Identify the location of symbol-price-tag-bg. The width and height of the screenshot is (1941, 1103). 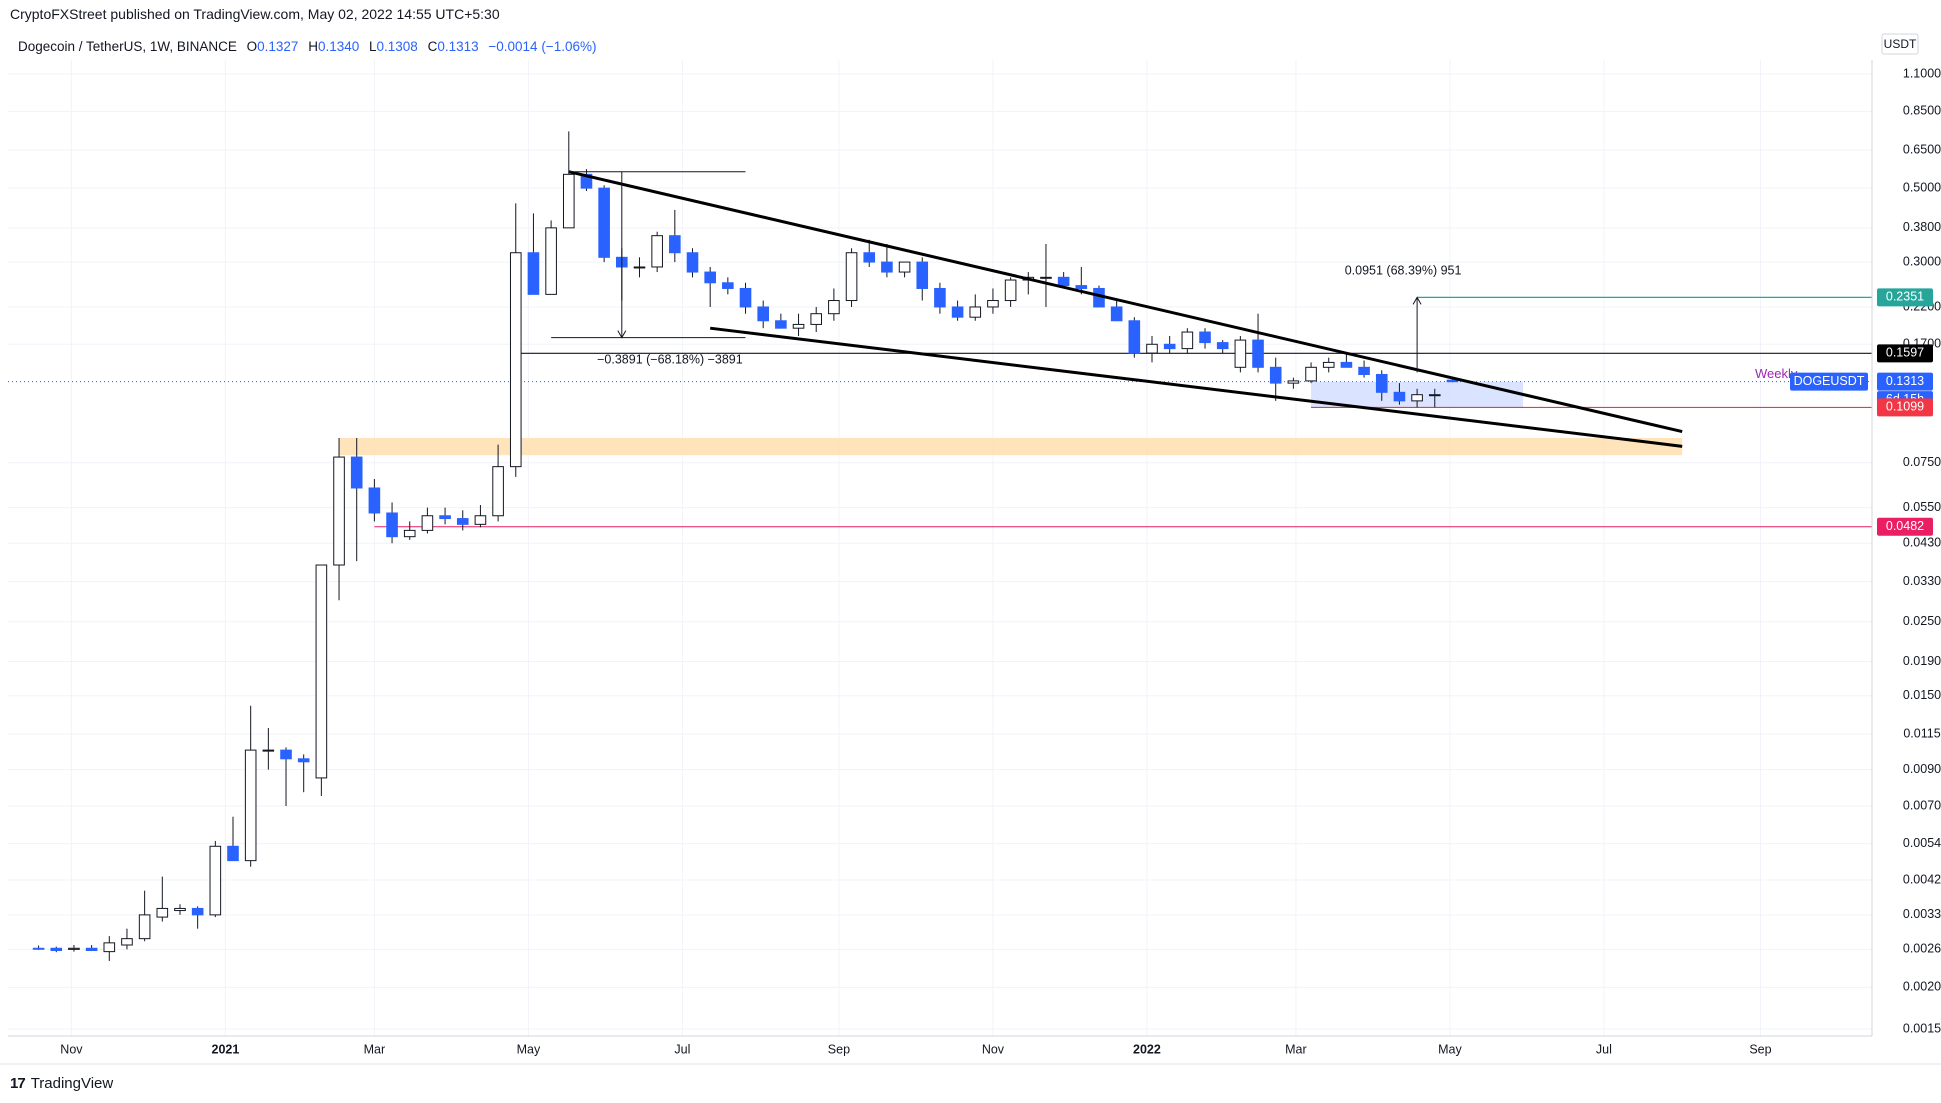
(1829, 381).